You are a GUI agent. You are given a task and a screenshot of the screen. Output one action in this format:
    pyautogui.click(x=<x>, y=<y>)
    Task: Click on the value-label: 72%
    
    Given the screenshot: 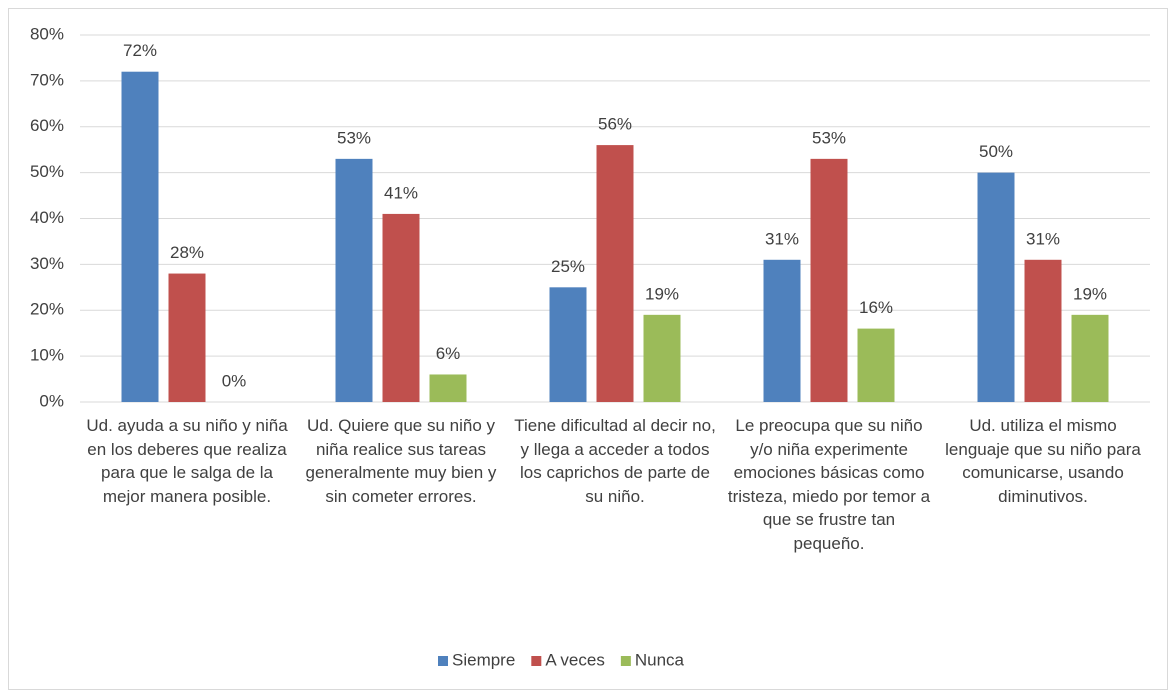 What is the action you would take?
    pyautogui.click(x=140, y=50)
    